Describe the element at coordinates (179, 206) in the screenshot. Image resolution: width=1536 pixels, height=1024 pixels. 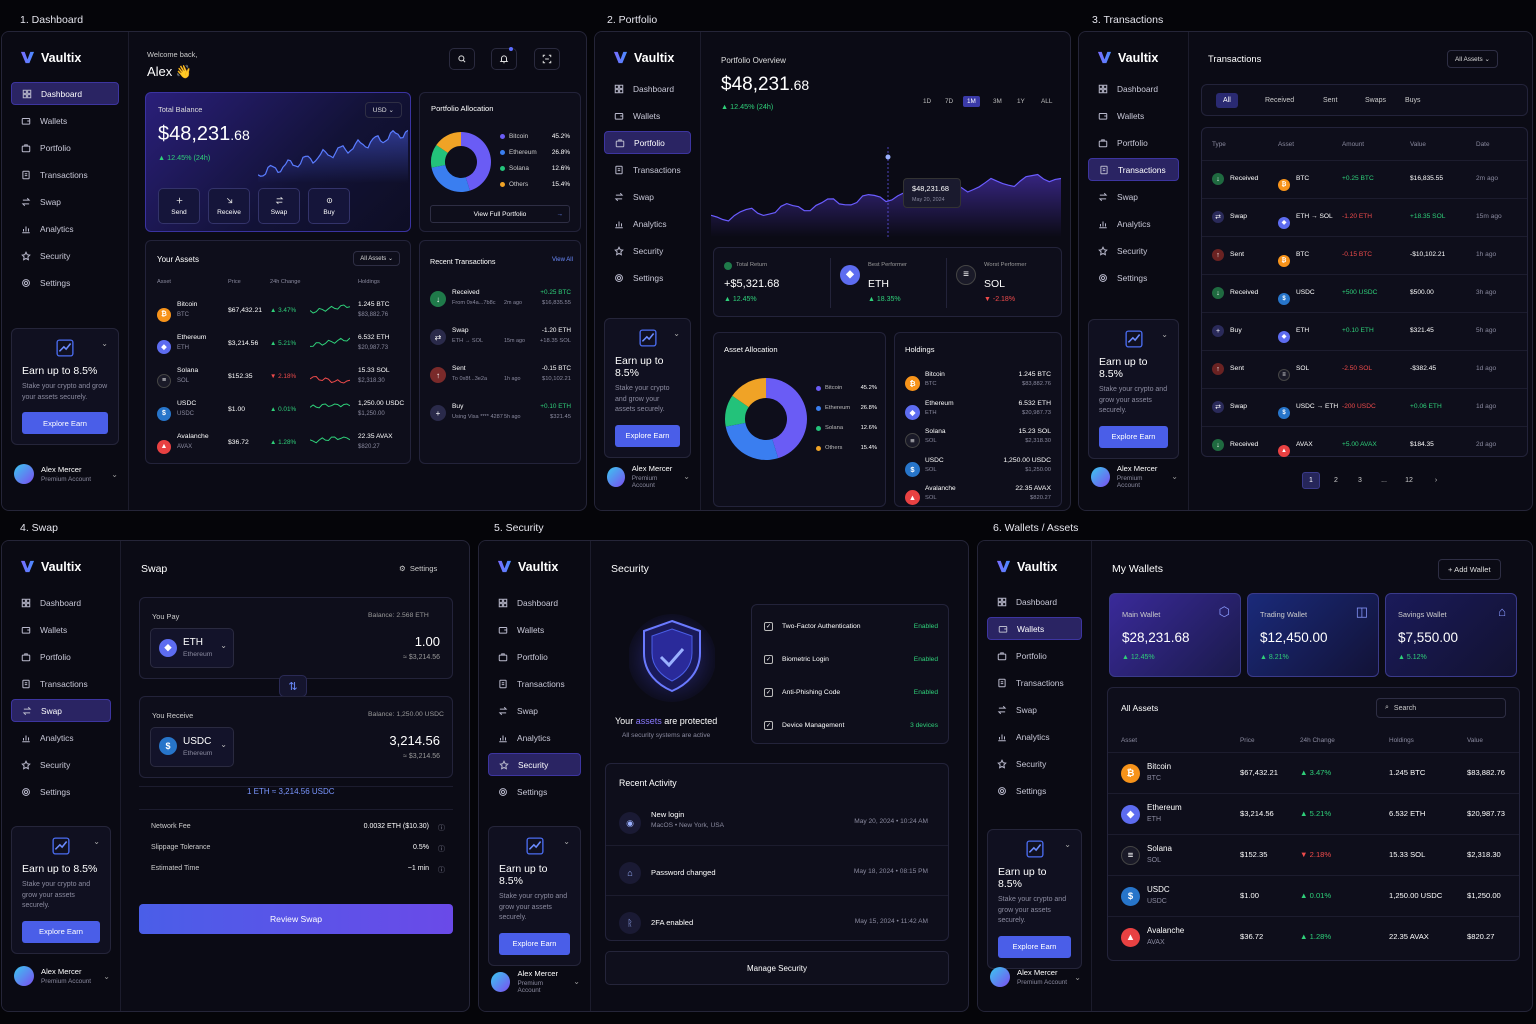
I see `send-action-button: Send` at that location.